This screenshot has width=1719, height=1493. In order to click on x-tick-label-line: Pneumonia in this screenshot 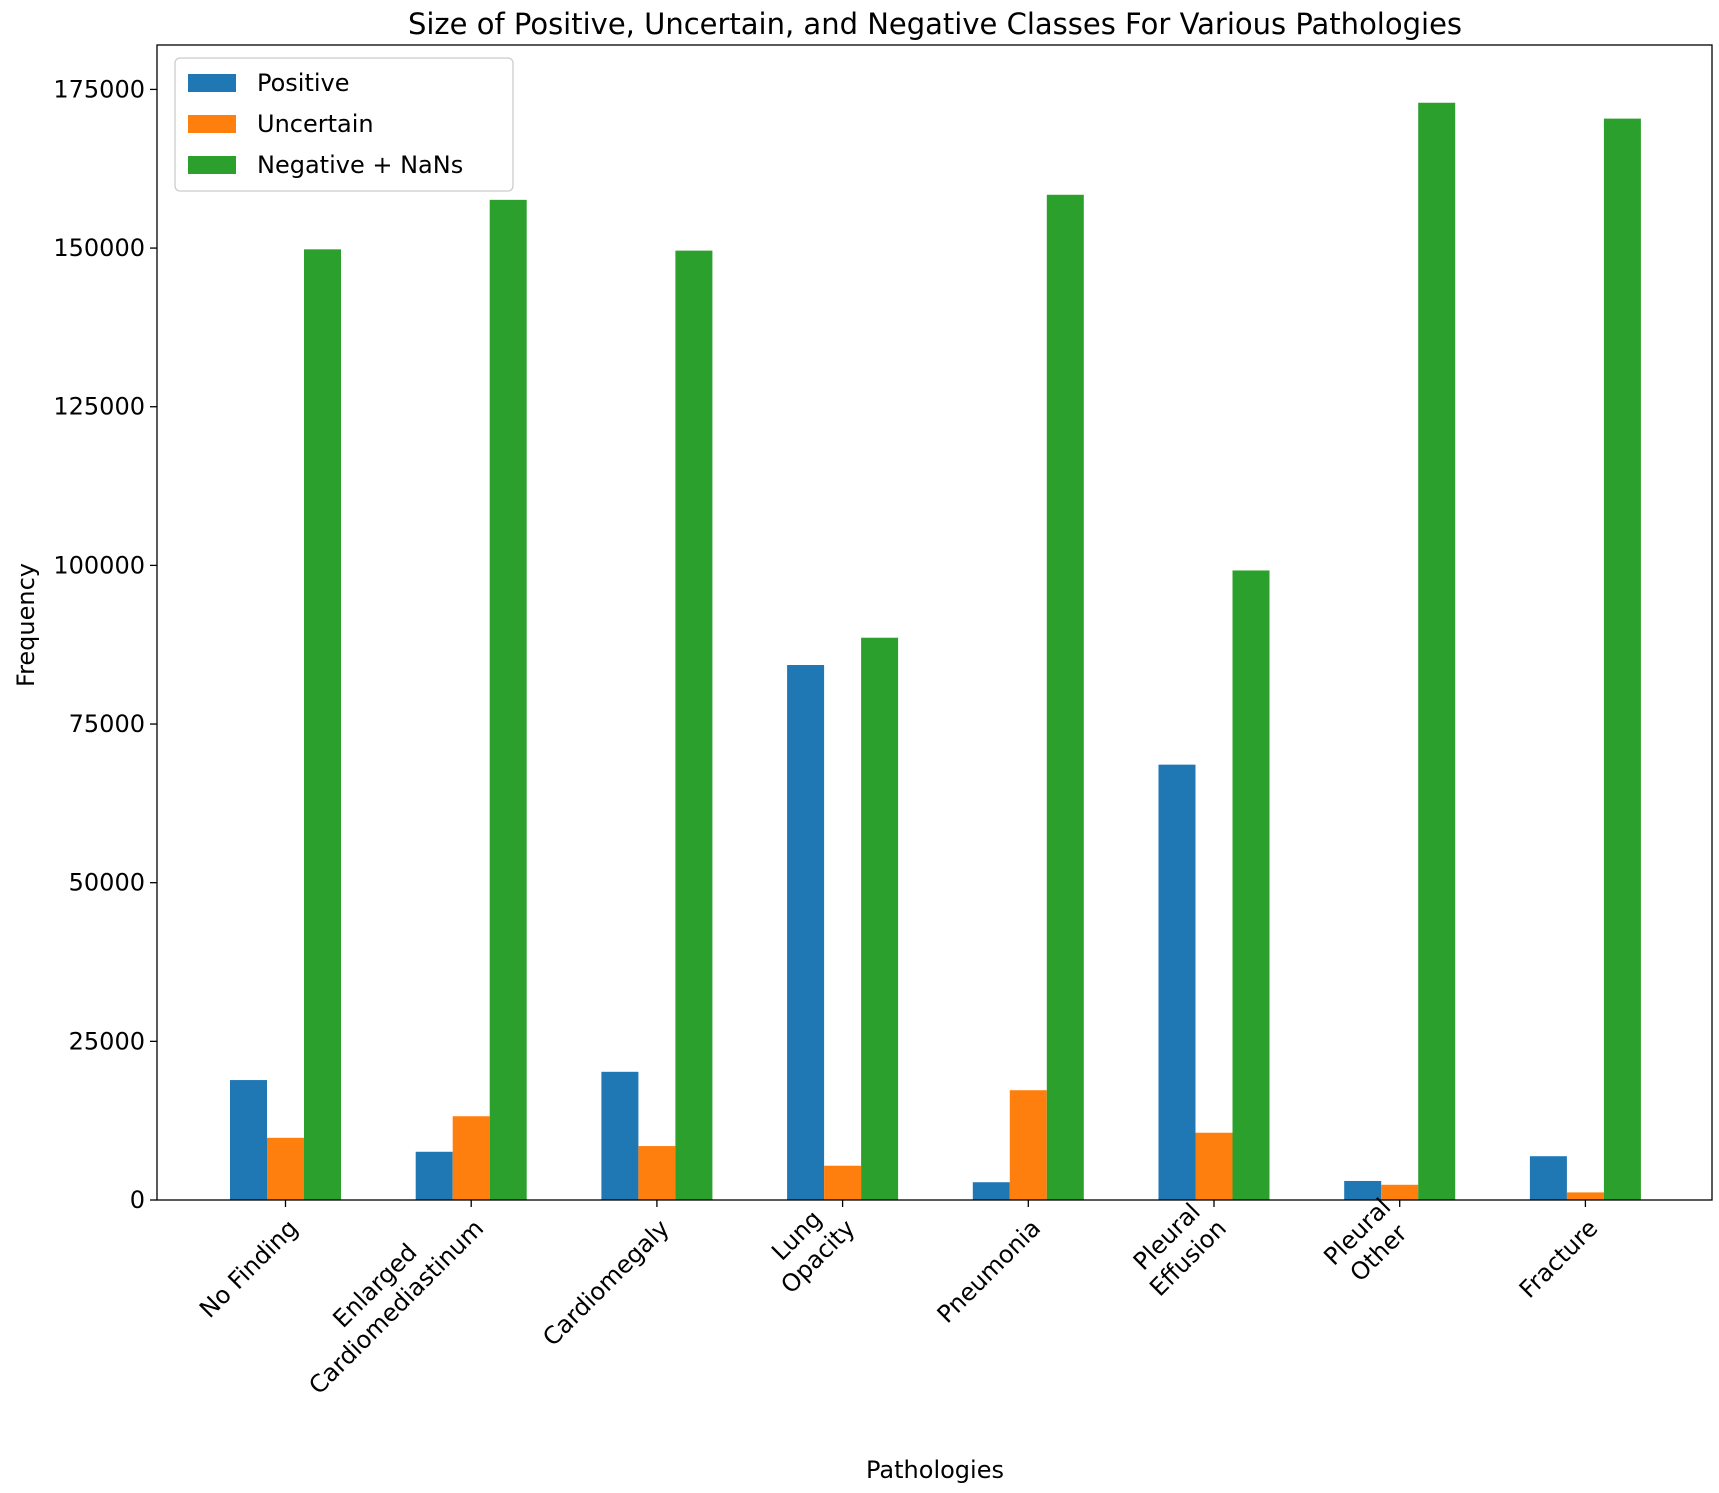, I will do `click(989, 1271)`.